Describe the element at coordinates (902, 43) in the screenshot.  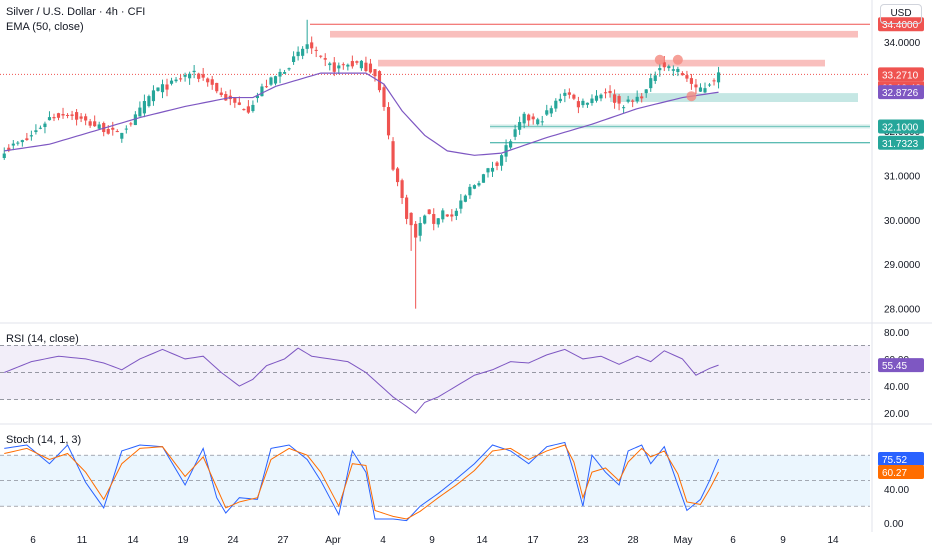
I see `price-tick-label: 34.0000` at that location.